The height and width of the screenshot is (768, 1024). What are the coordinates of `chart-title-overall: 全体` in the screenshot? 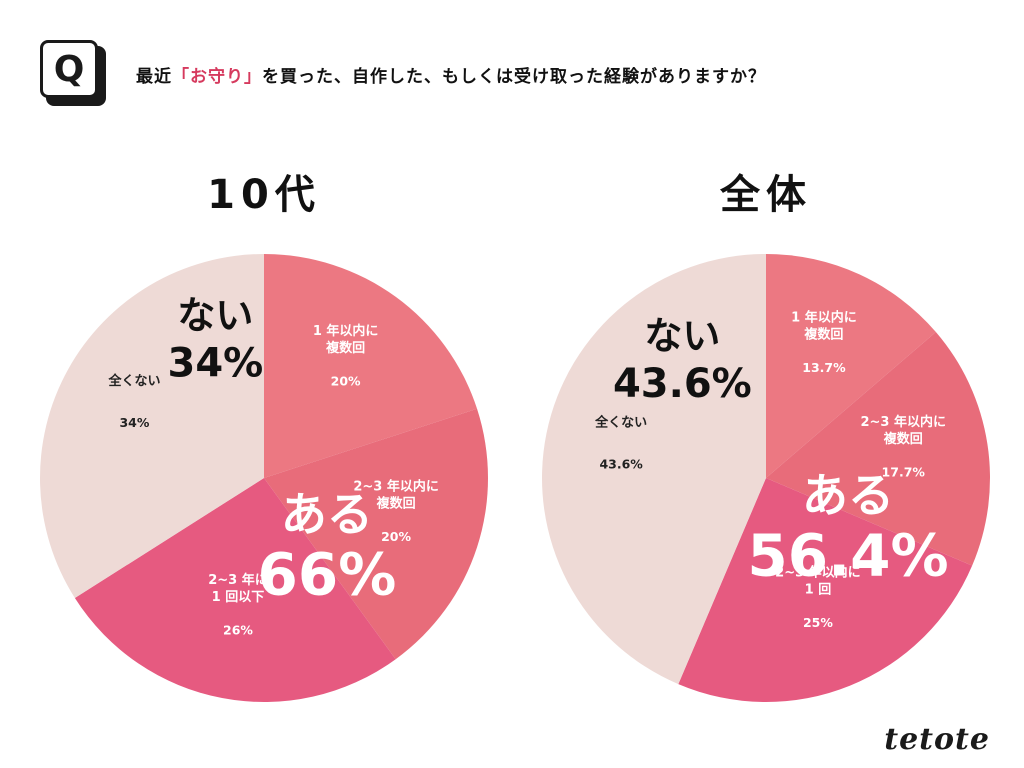 It's located at (766, 195).